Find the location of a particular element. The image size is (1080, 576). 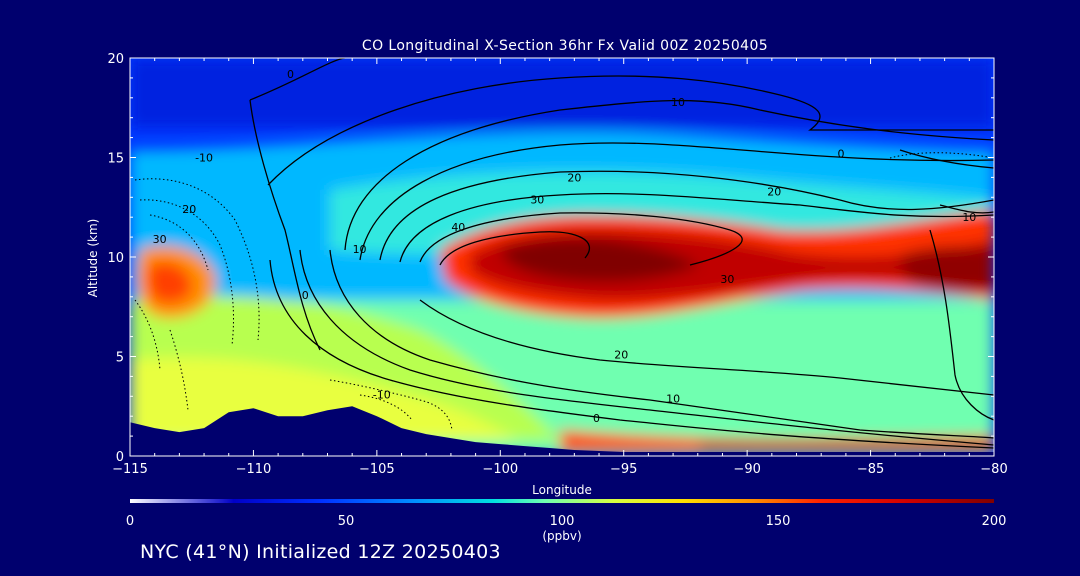

y-tick-label: 0 is located at coordinates (120, 457).